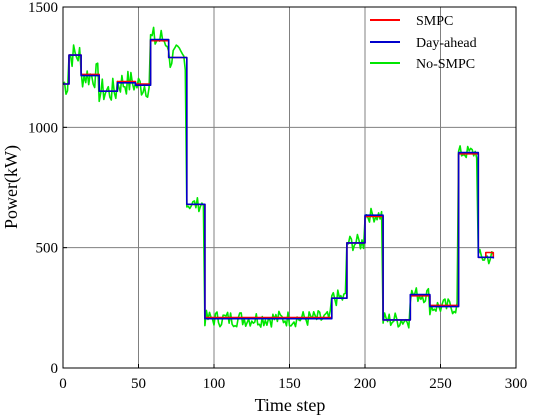 The height and width of the screenshot is (417, 533). I want to click on x-tick-label: 150, so click(289, 384).